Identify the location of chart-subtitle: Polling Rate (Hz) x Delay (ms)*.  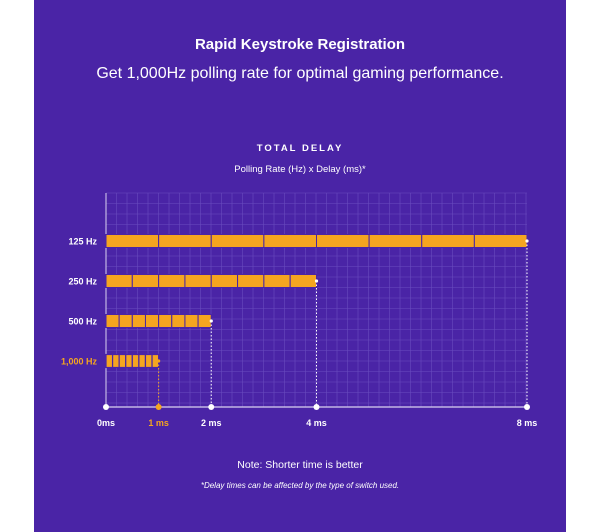
(300, 169).